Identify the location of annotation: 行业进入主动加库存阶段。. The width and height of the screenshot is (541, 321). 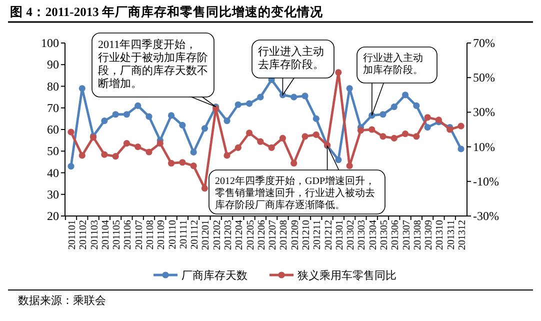
(393, 64).